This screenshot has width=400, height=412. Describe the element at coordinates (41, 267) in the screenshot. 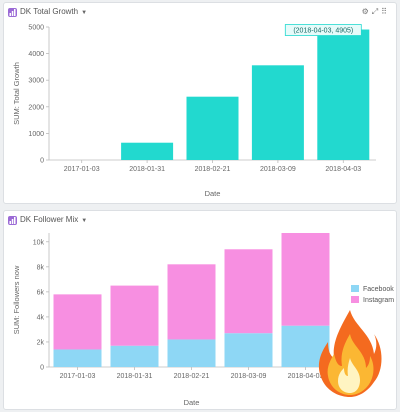

I see `y-tick-label: 8k` at that location.